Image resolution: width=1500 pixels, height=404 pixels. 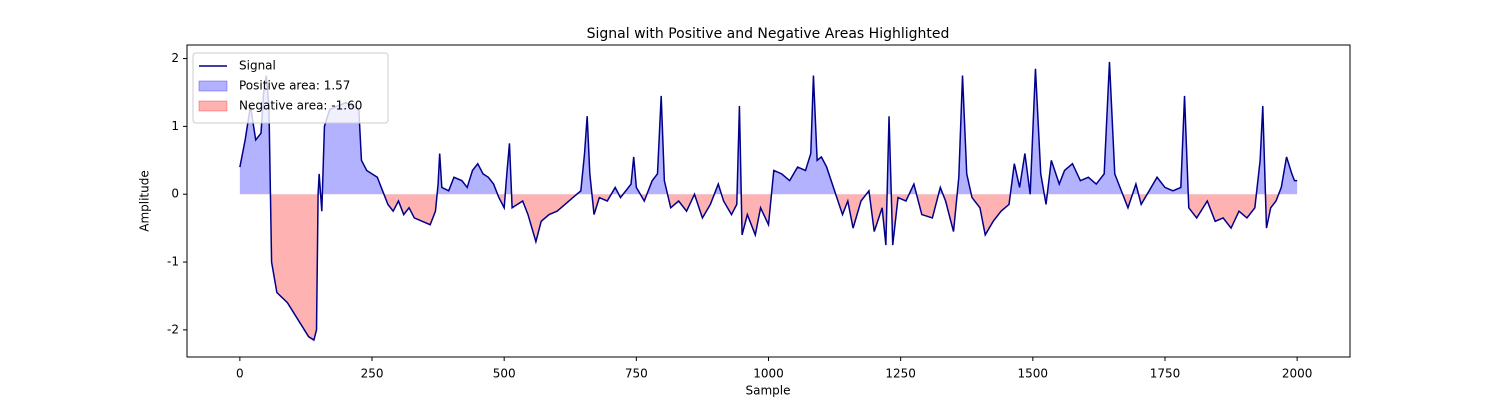 What do you see at coordinates (240, 374) in the screenshot?
I see `x-tick-label: 0` at bounding box center [240, 374].